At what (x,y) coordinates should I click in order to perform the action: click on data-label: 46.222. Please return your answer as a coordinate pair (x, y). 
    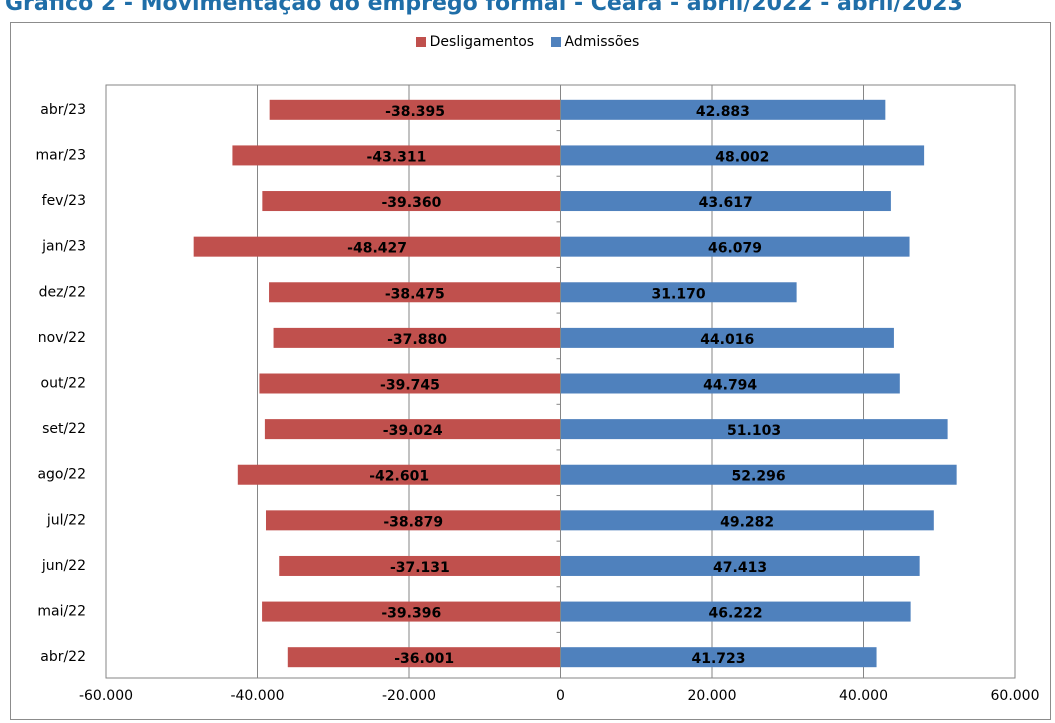
    Looking at the image, I should click on (736, 614).